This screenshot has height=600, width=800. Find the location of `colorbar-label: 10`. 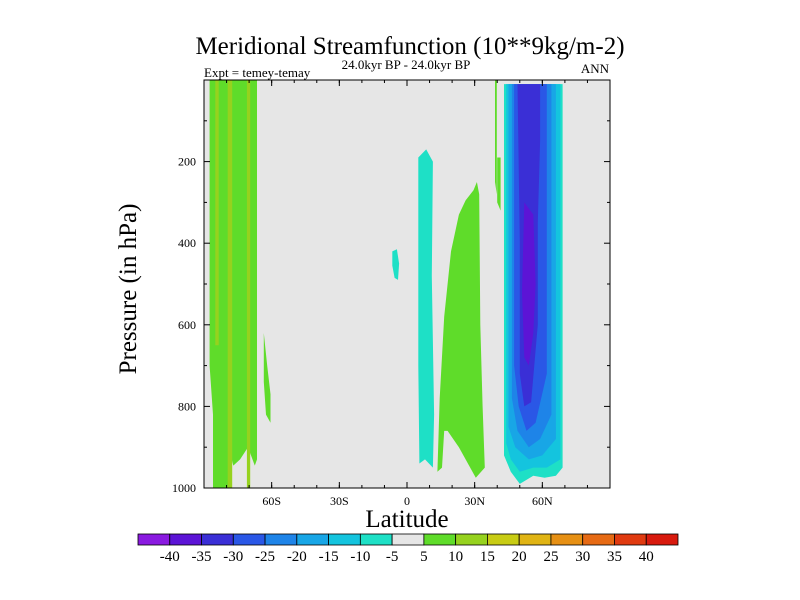

colorbar-label: 10 is located at coordinates (455, 557).